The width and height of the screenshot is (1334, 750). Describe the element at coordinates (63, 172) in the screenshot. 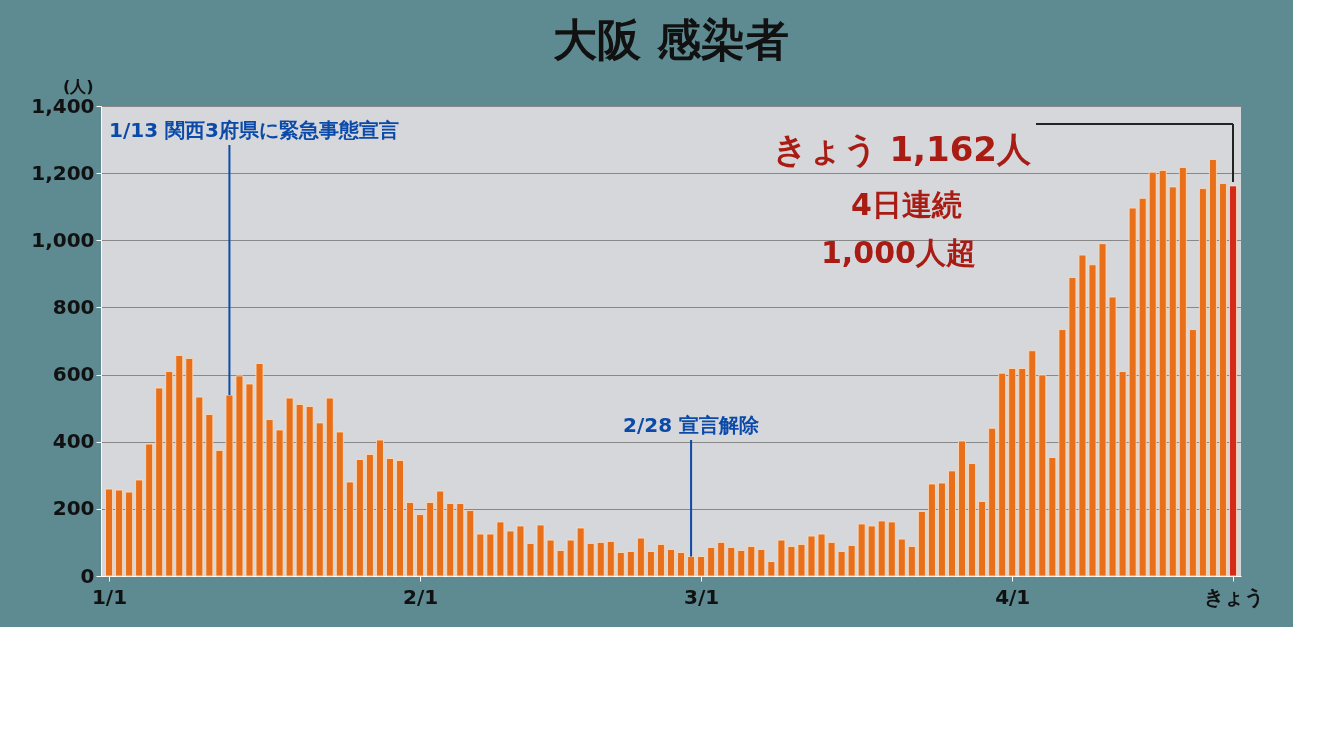

I see `y-tick-label: 1,200` at that location.